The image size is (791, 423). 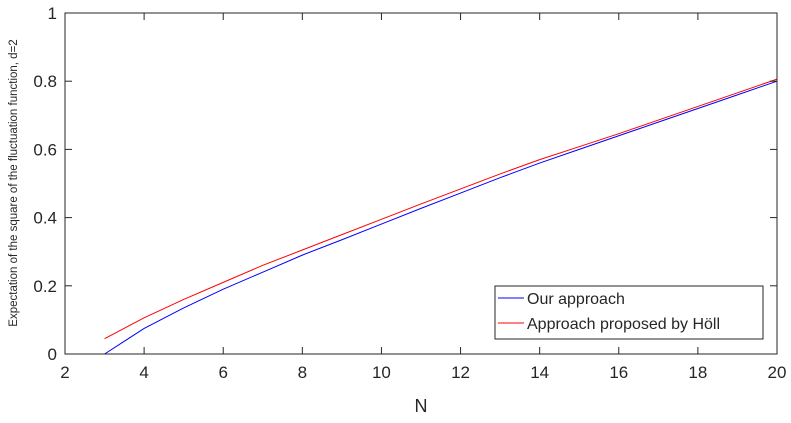 I want to click on x-tick-label: 6, so click(x=222, y=372).